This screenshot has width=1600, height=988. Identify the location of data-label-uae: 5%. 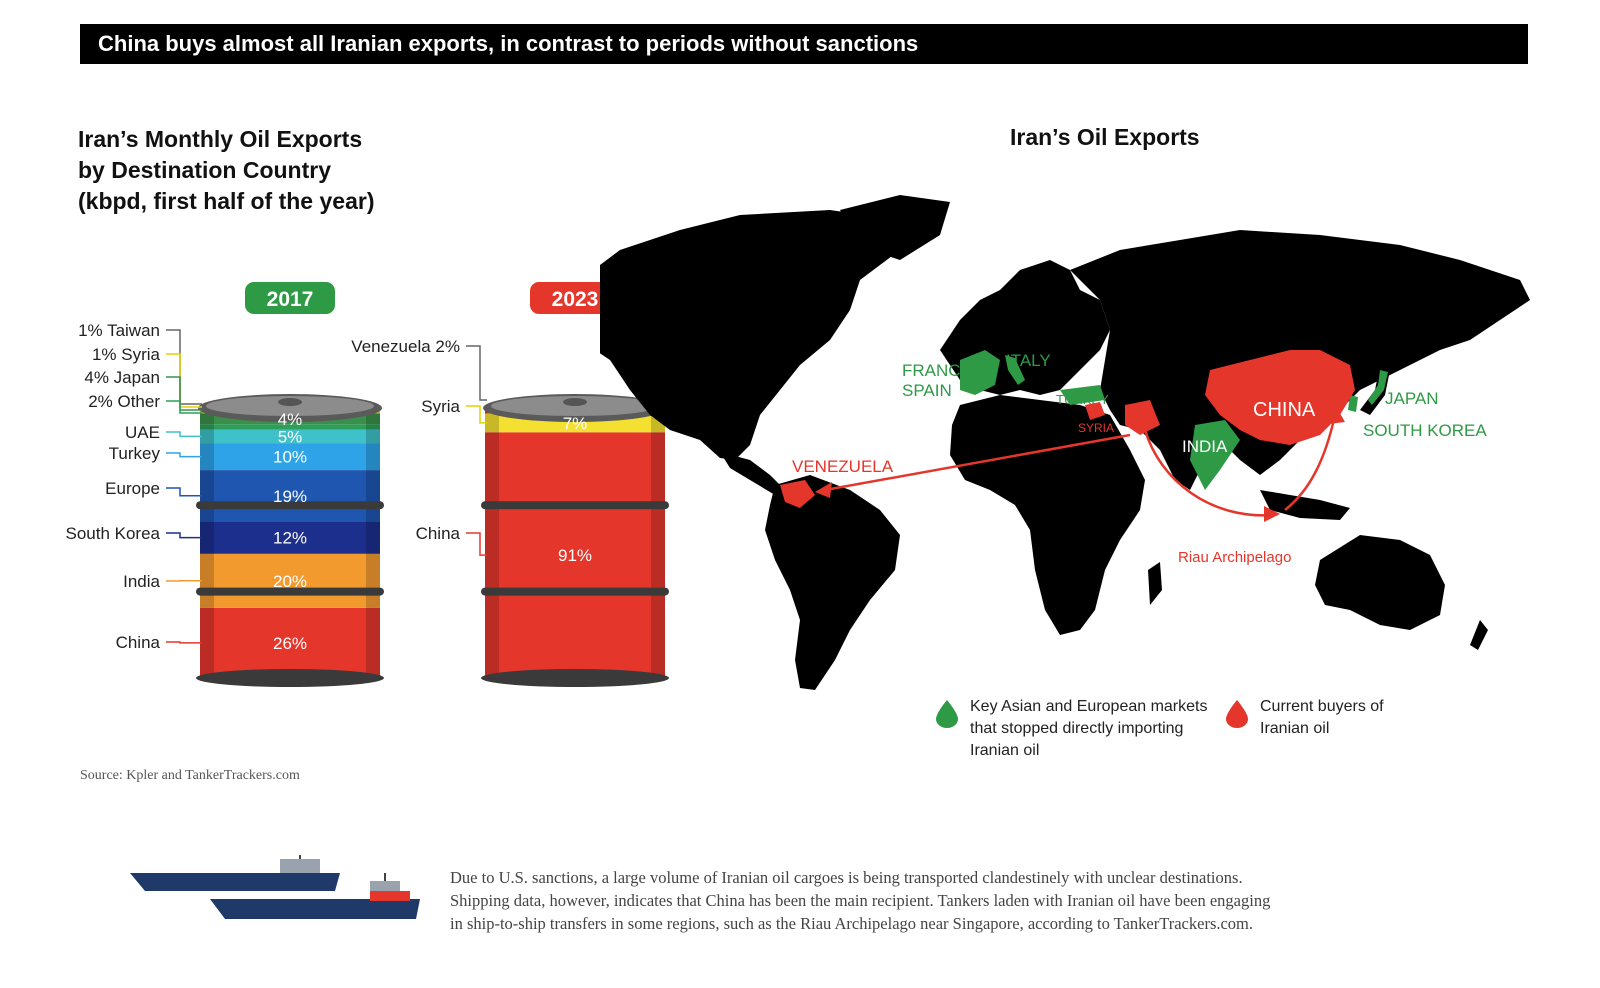
(290, 436).